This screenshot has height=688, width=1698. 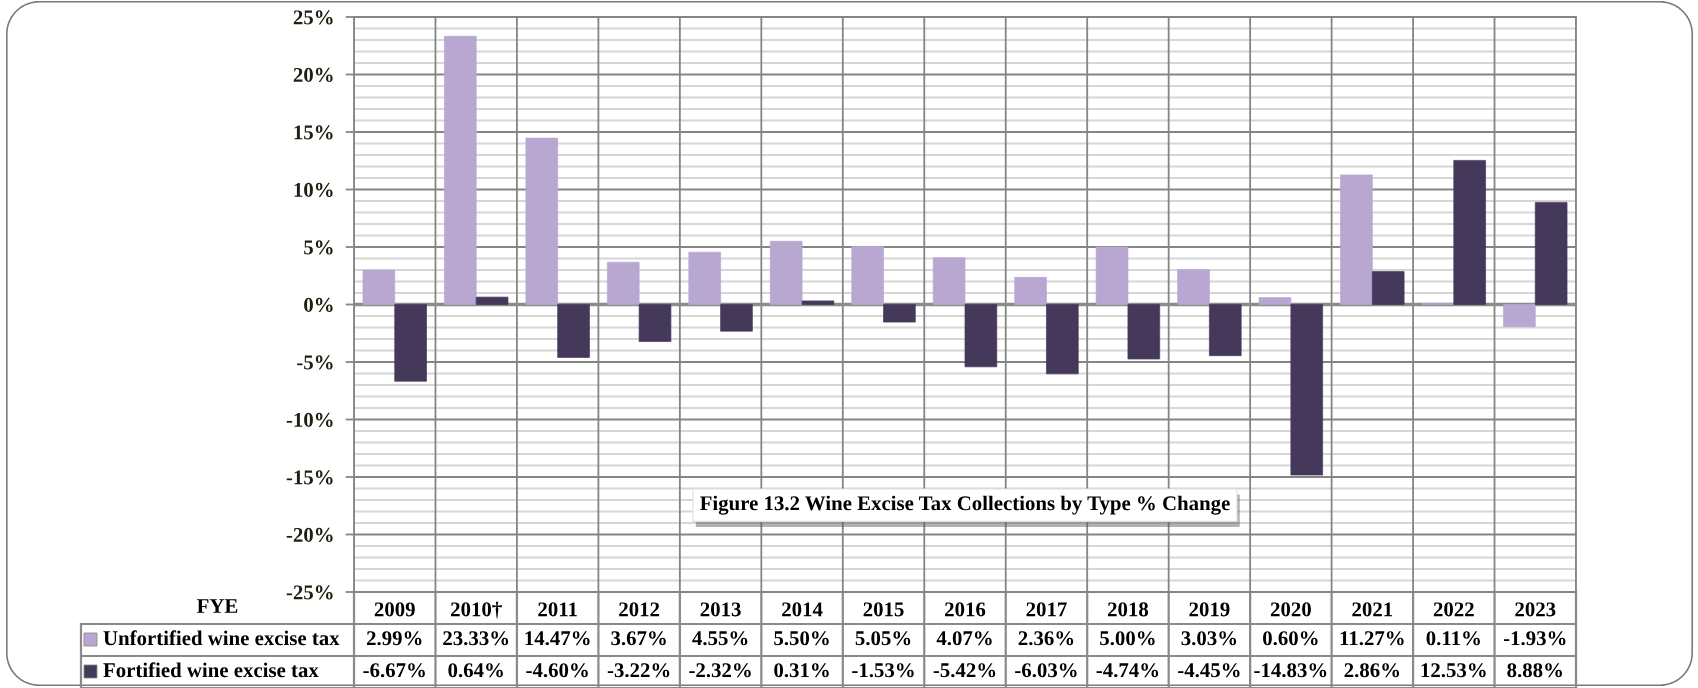 I want to click on x-tick-label: 2015, so click(x=883, y=609).